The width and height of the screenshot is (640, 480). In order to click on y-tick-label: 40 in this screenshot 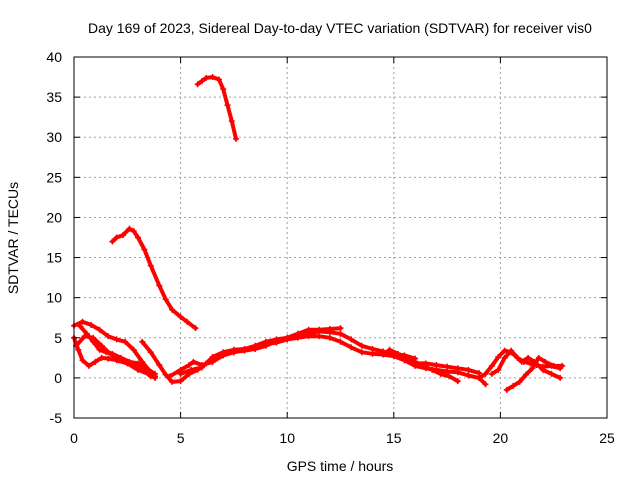, I will do `click(54, 57)`.